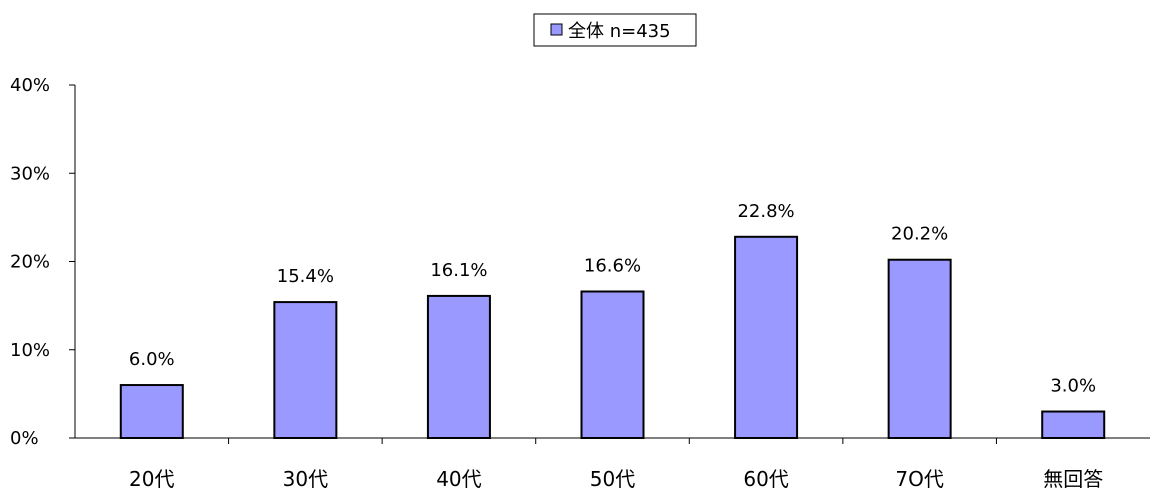  Describe the element at coordinates (612, 479) in the screenshot. I see `category-label: 50代` at that location.